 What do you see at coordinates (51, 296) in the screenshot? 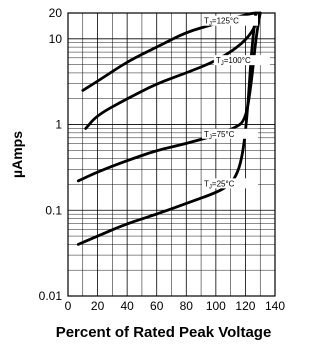
I see `y-tick-label: 0.01` at bounding box center [51, 296].